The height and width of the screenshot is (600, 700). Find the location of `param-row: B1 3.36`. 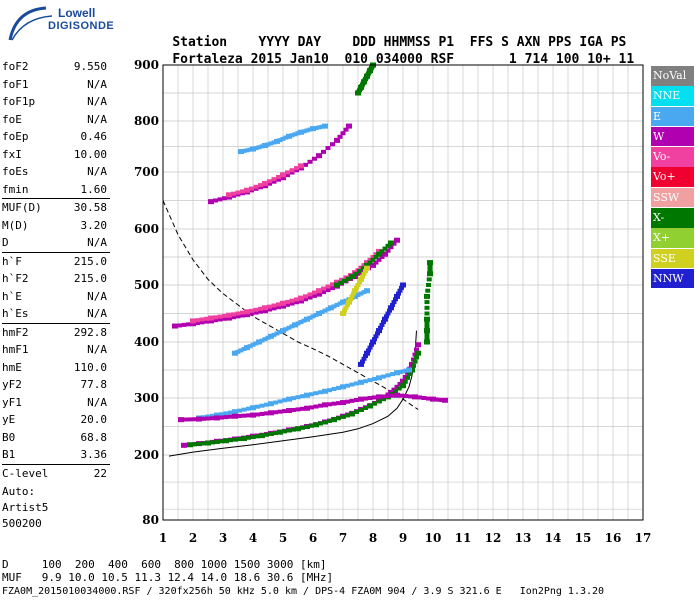

param-row: B1 3.36 is located at coordinates (82, 455).